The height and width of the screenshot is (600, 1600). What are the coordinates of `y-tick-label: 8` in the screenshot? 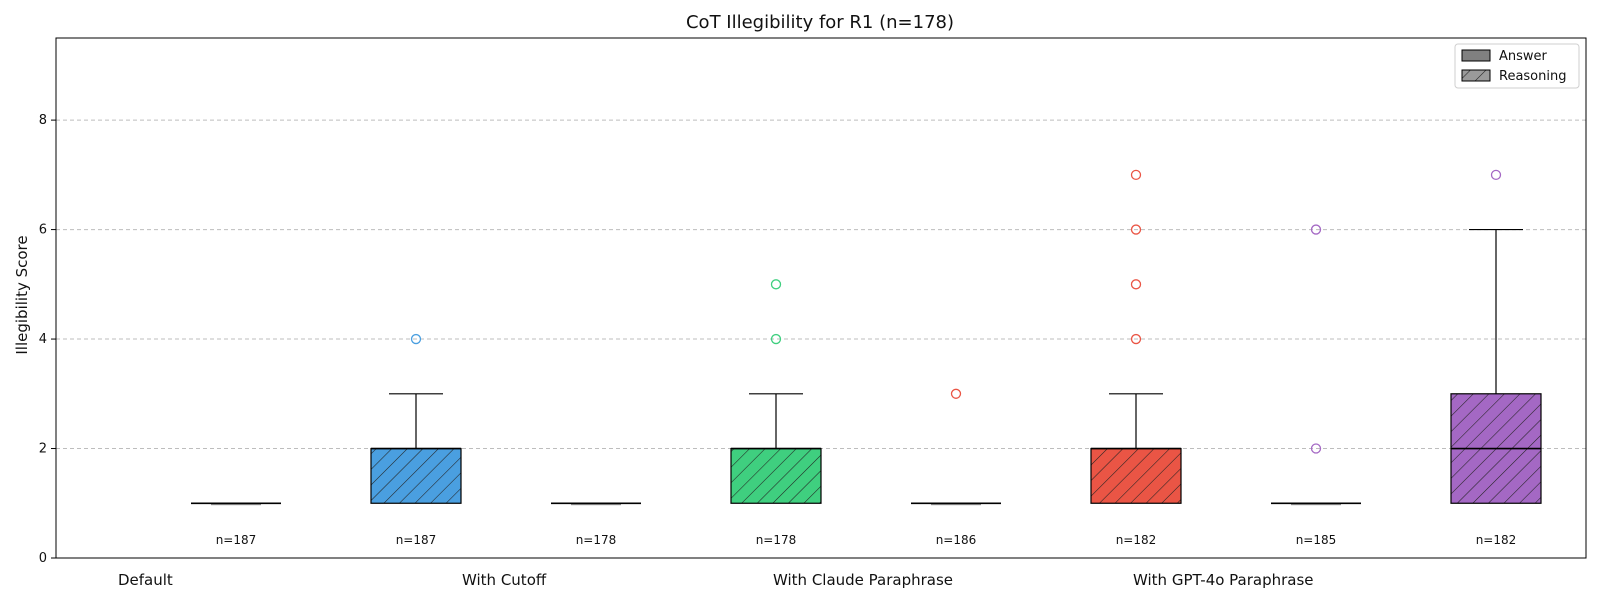 It's located at (43, 120).